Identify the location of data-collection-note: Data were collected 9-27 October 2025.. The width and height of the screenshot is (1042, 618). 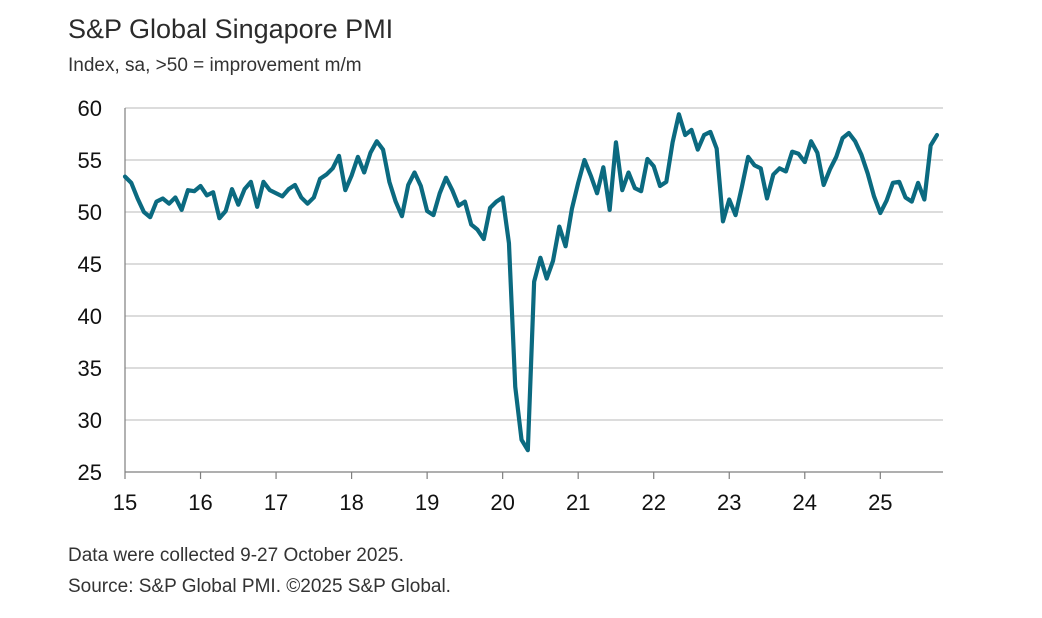
(236, 555).